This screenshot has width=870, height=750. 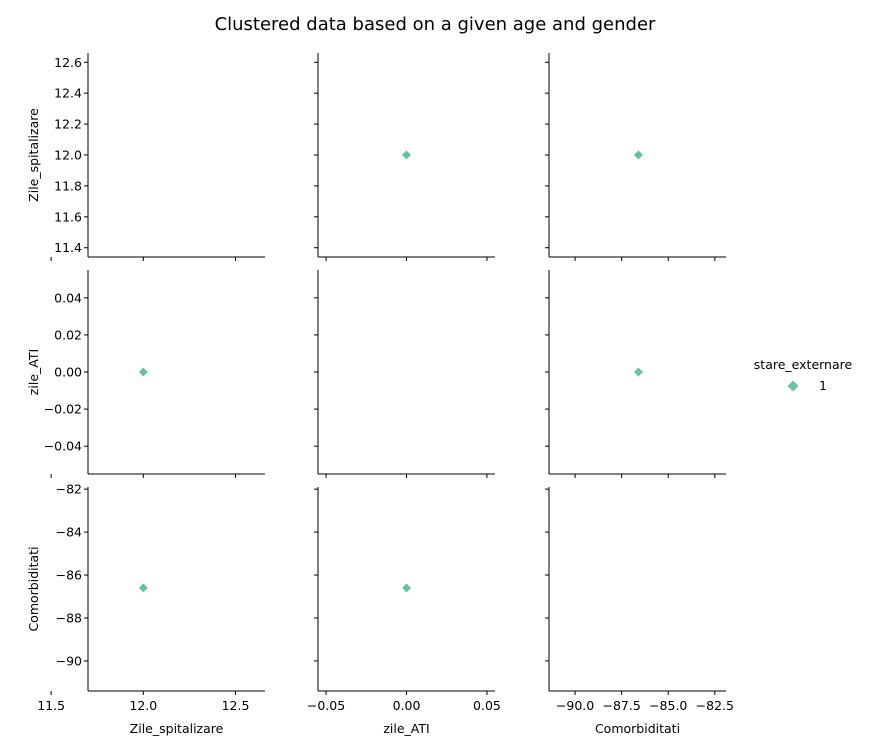 I want to click on y-tick-label: 0.00, so click(x=68, y=372).